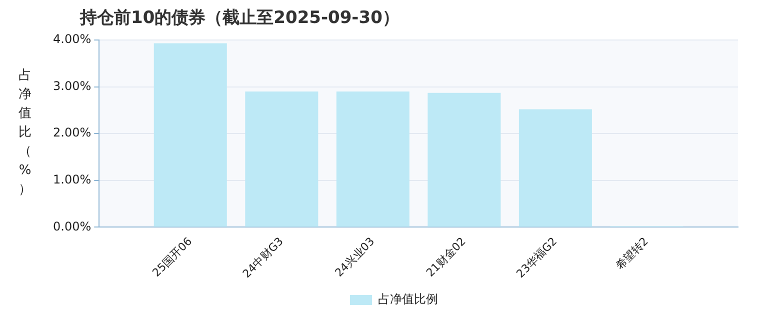  What do you see at coordinates (240, 18) in the screenshot?
I see `chart-title: 持仓前10的债券（截止至2025-09-30）` at bounding box center [240, 18].